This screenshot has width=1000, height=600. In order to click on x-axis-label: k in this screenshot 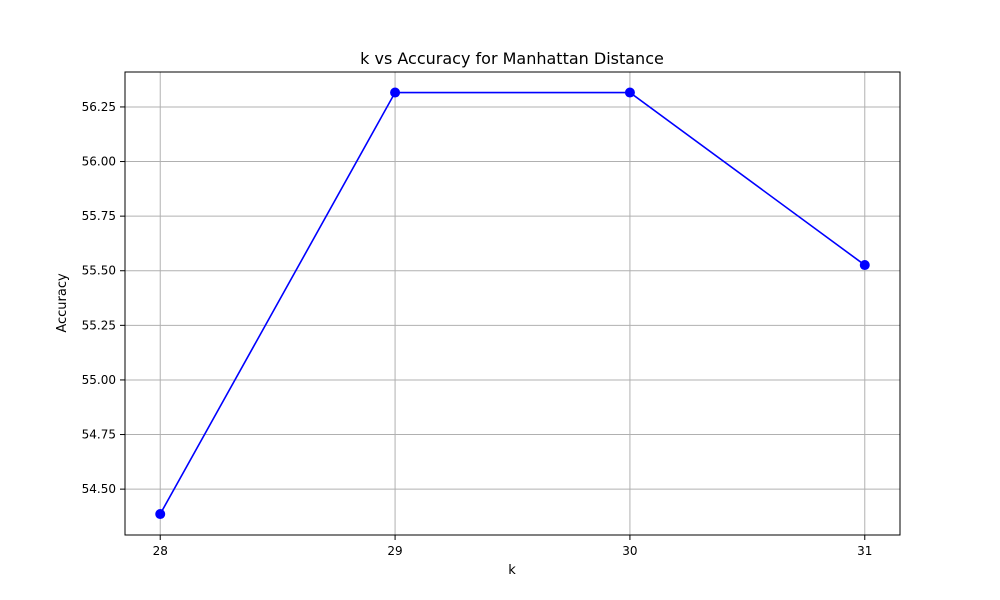, I will do `click(512, 570)`.